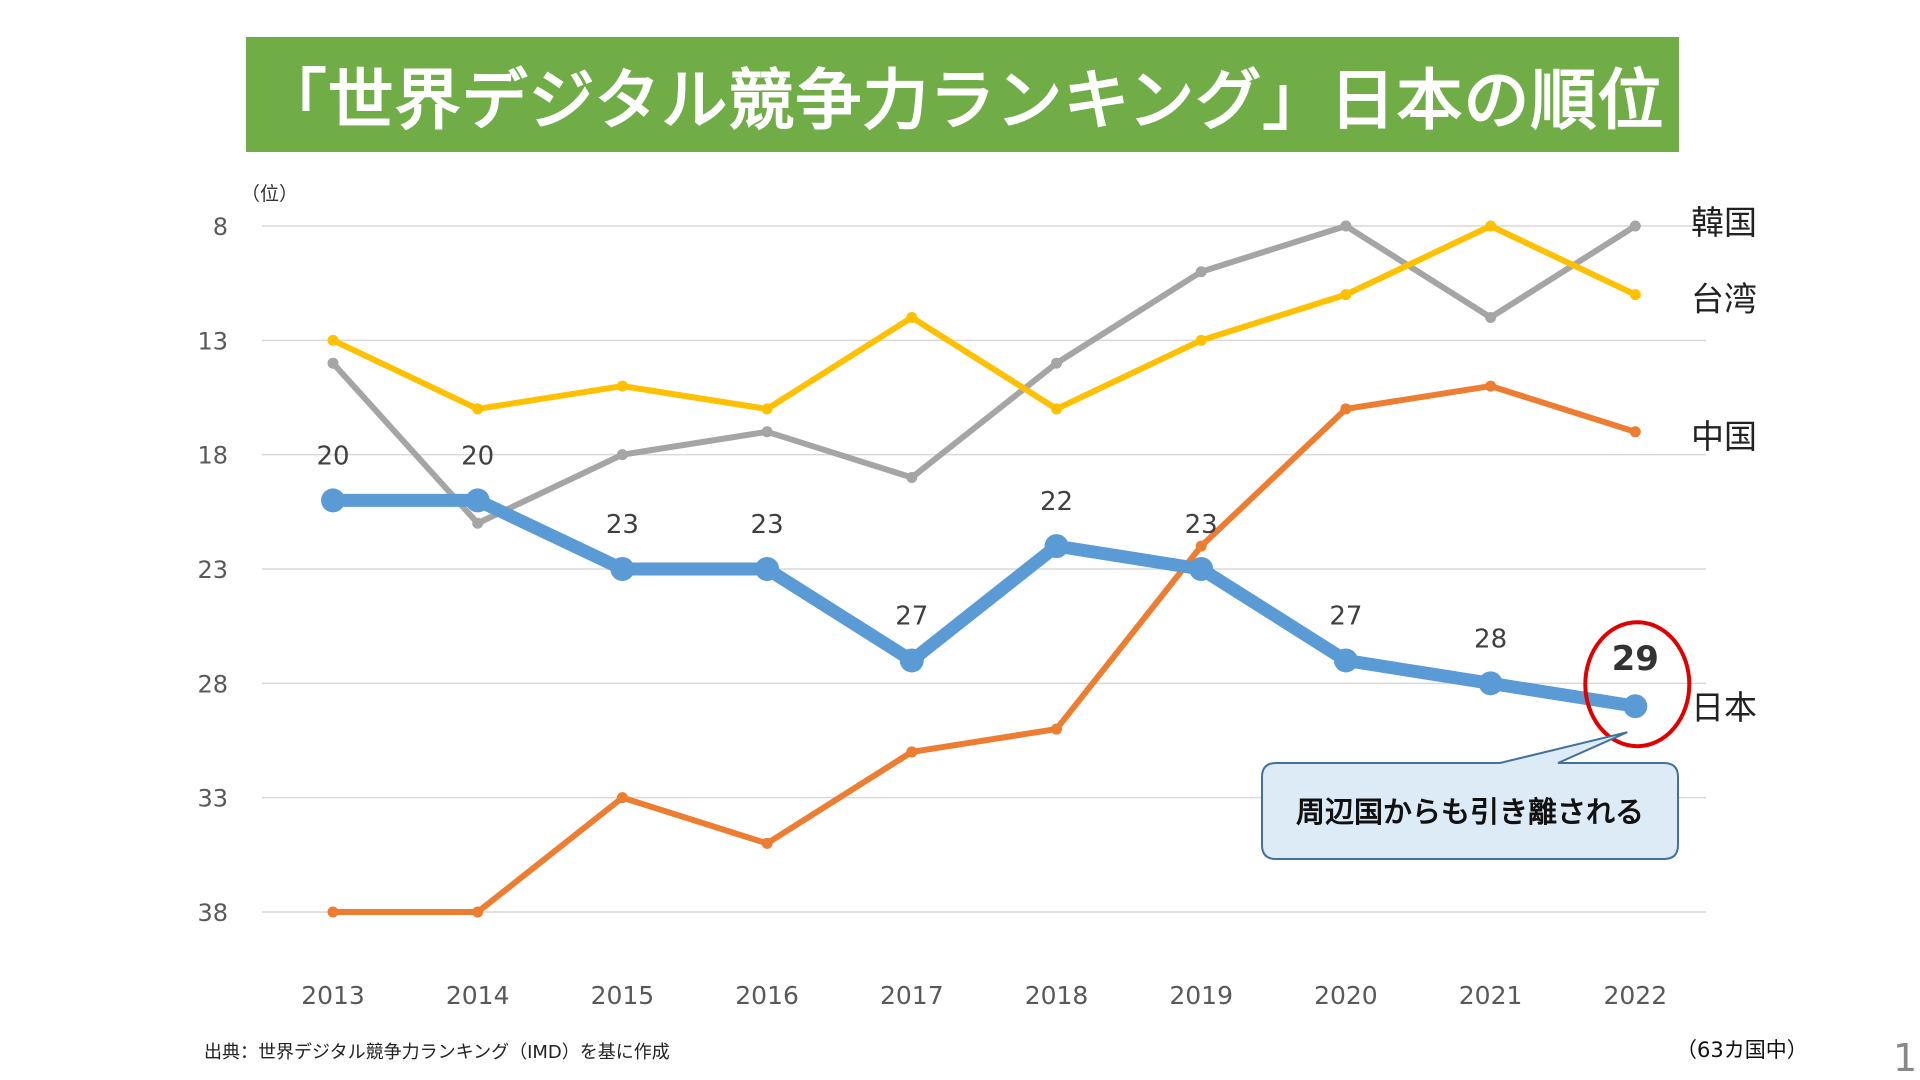  I want to click on x-tick-label: 2020, so click(1346, 995).